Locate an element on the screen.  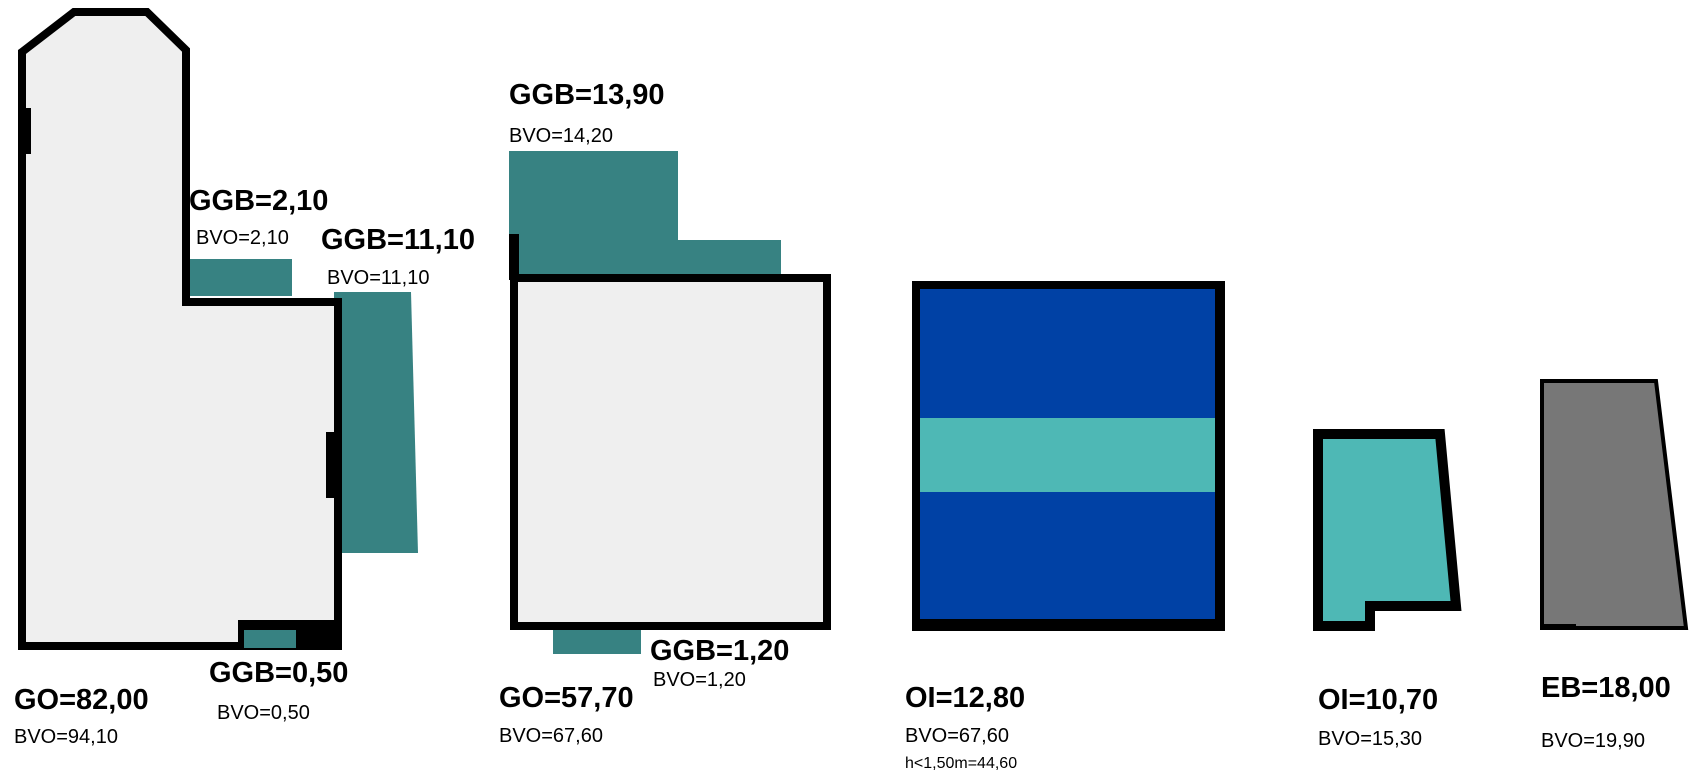
label-ggb-13-90: GGB=13,90 is located at coordinates (587, 95).